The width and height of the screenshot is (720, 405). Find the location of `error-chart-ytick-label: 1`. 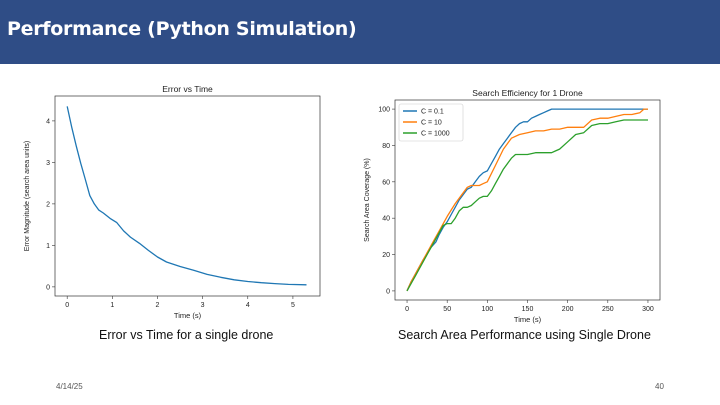

error-chart-ytick-label: 1 is located at coordinates (48, 246).